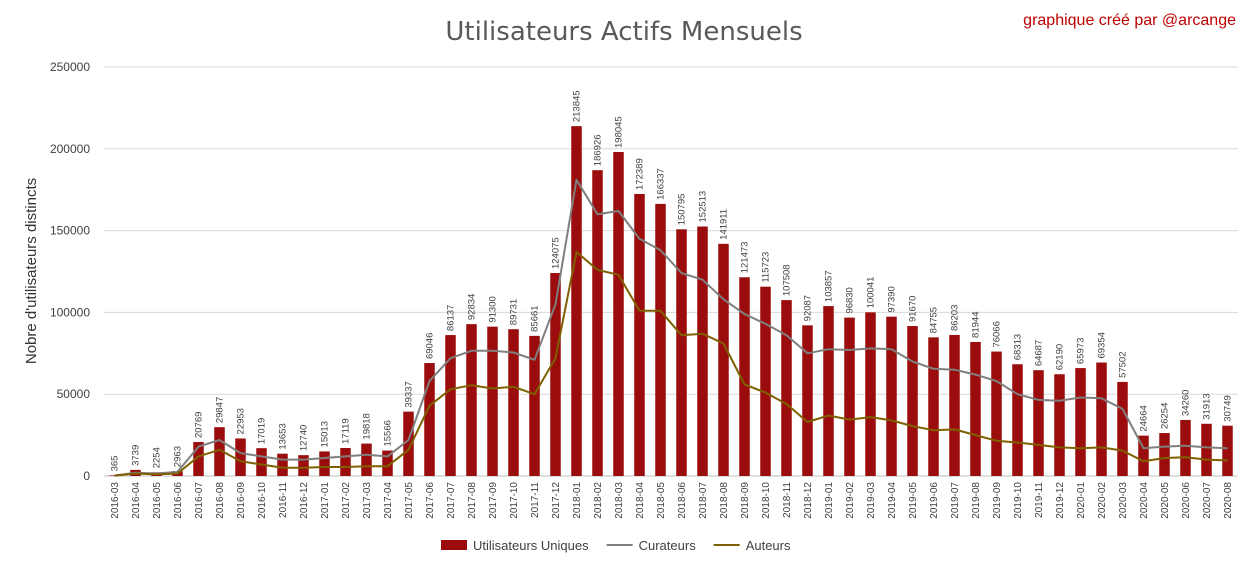 This screenshot has height=568, width=1249. Describe the element at coordinates (451, 318) in the screenshot. I see `data-label: 86137` at that location.